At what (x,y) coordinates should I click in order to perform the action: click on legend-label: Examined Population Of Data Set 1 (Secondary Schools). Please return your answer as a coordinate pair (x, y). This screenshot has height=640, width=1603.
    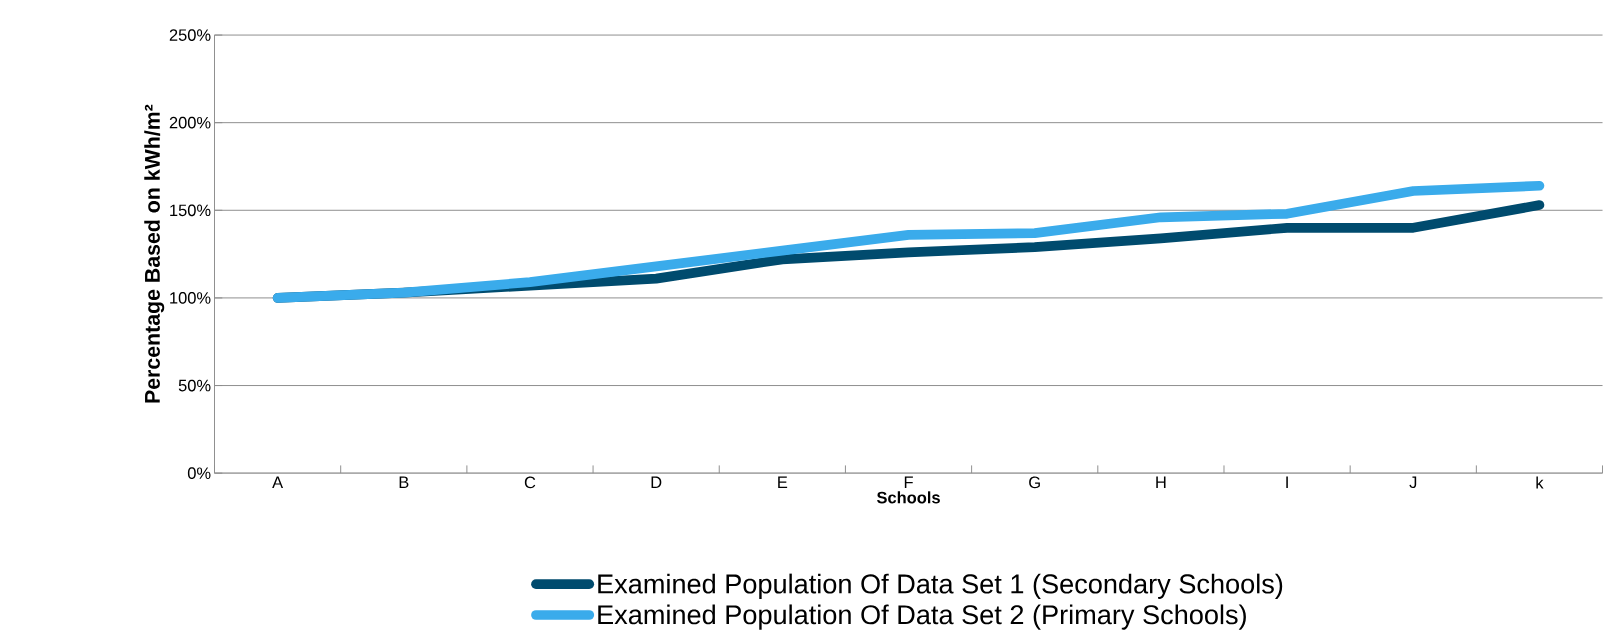
    Looking at the image, I should click on (940, 586).